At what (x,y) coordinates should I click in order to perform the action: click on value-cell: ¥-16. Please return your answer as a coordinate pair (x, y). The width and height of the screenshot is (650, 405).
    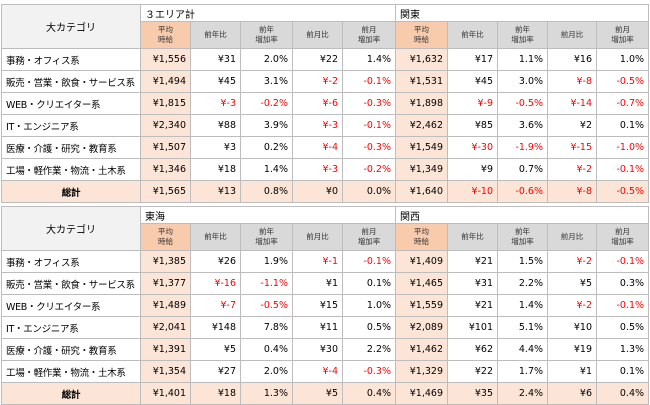
    Looking at the image, I should click on (215, 283).